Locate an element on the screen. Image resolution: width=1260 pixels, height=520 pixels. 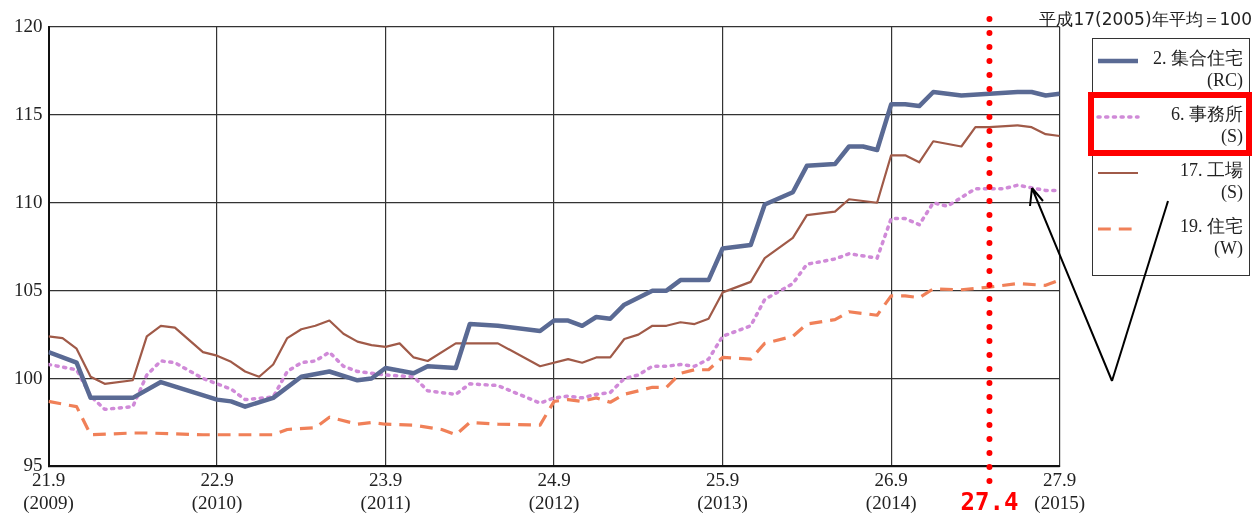
y-tick-label: 110 is located at coordinates (28, 201).